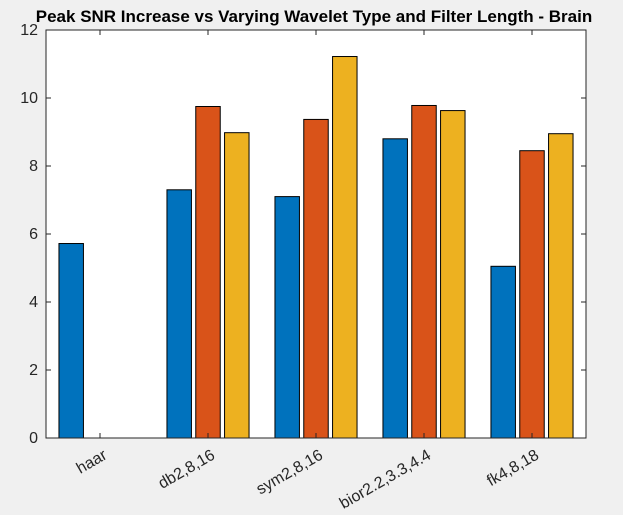 Image resolution: width=623 pixels, height=515 pixels. I want to click on y-tick-label: 0, so click(33, 438).